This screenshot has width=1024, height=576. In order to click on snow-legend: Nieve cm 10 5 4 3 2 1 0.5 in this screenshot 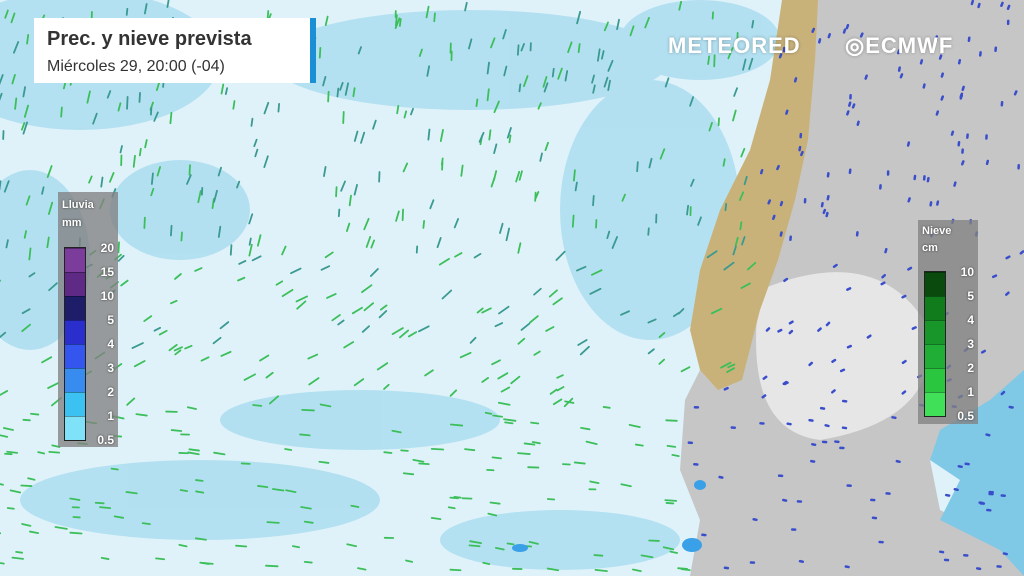, I will do `click(948, 322)`.